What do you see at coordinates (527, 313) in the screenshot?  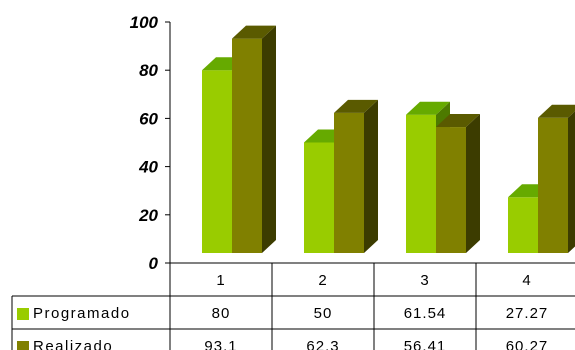 I see `data-label: 27.27` at bounding box center [527, 313].